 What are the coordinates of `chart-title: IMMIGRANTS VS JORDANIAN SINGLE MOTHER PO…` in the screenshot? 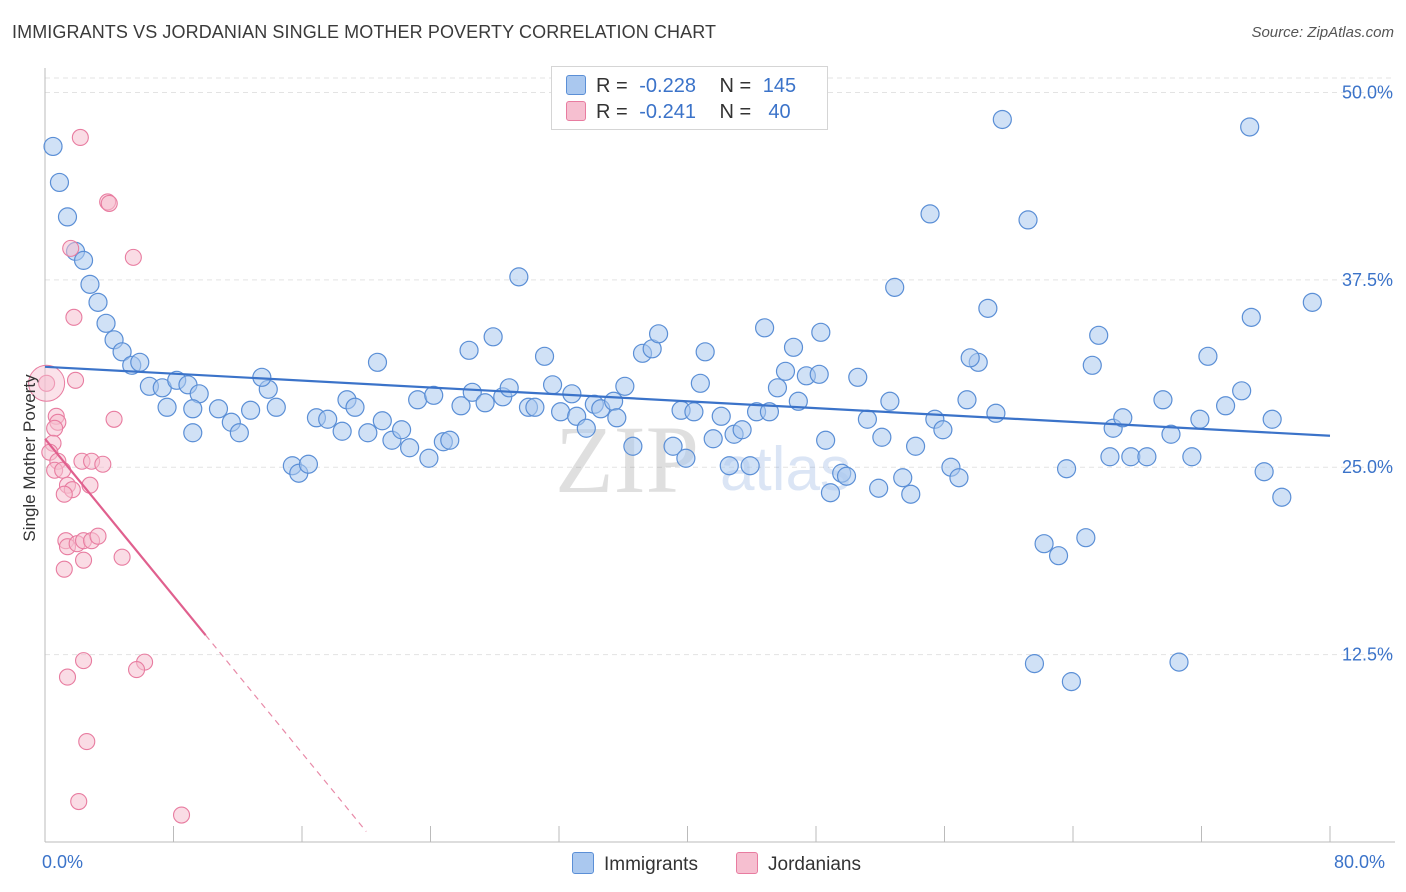 It's located at (364, 32).